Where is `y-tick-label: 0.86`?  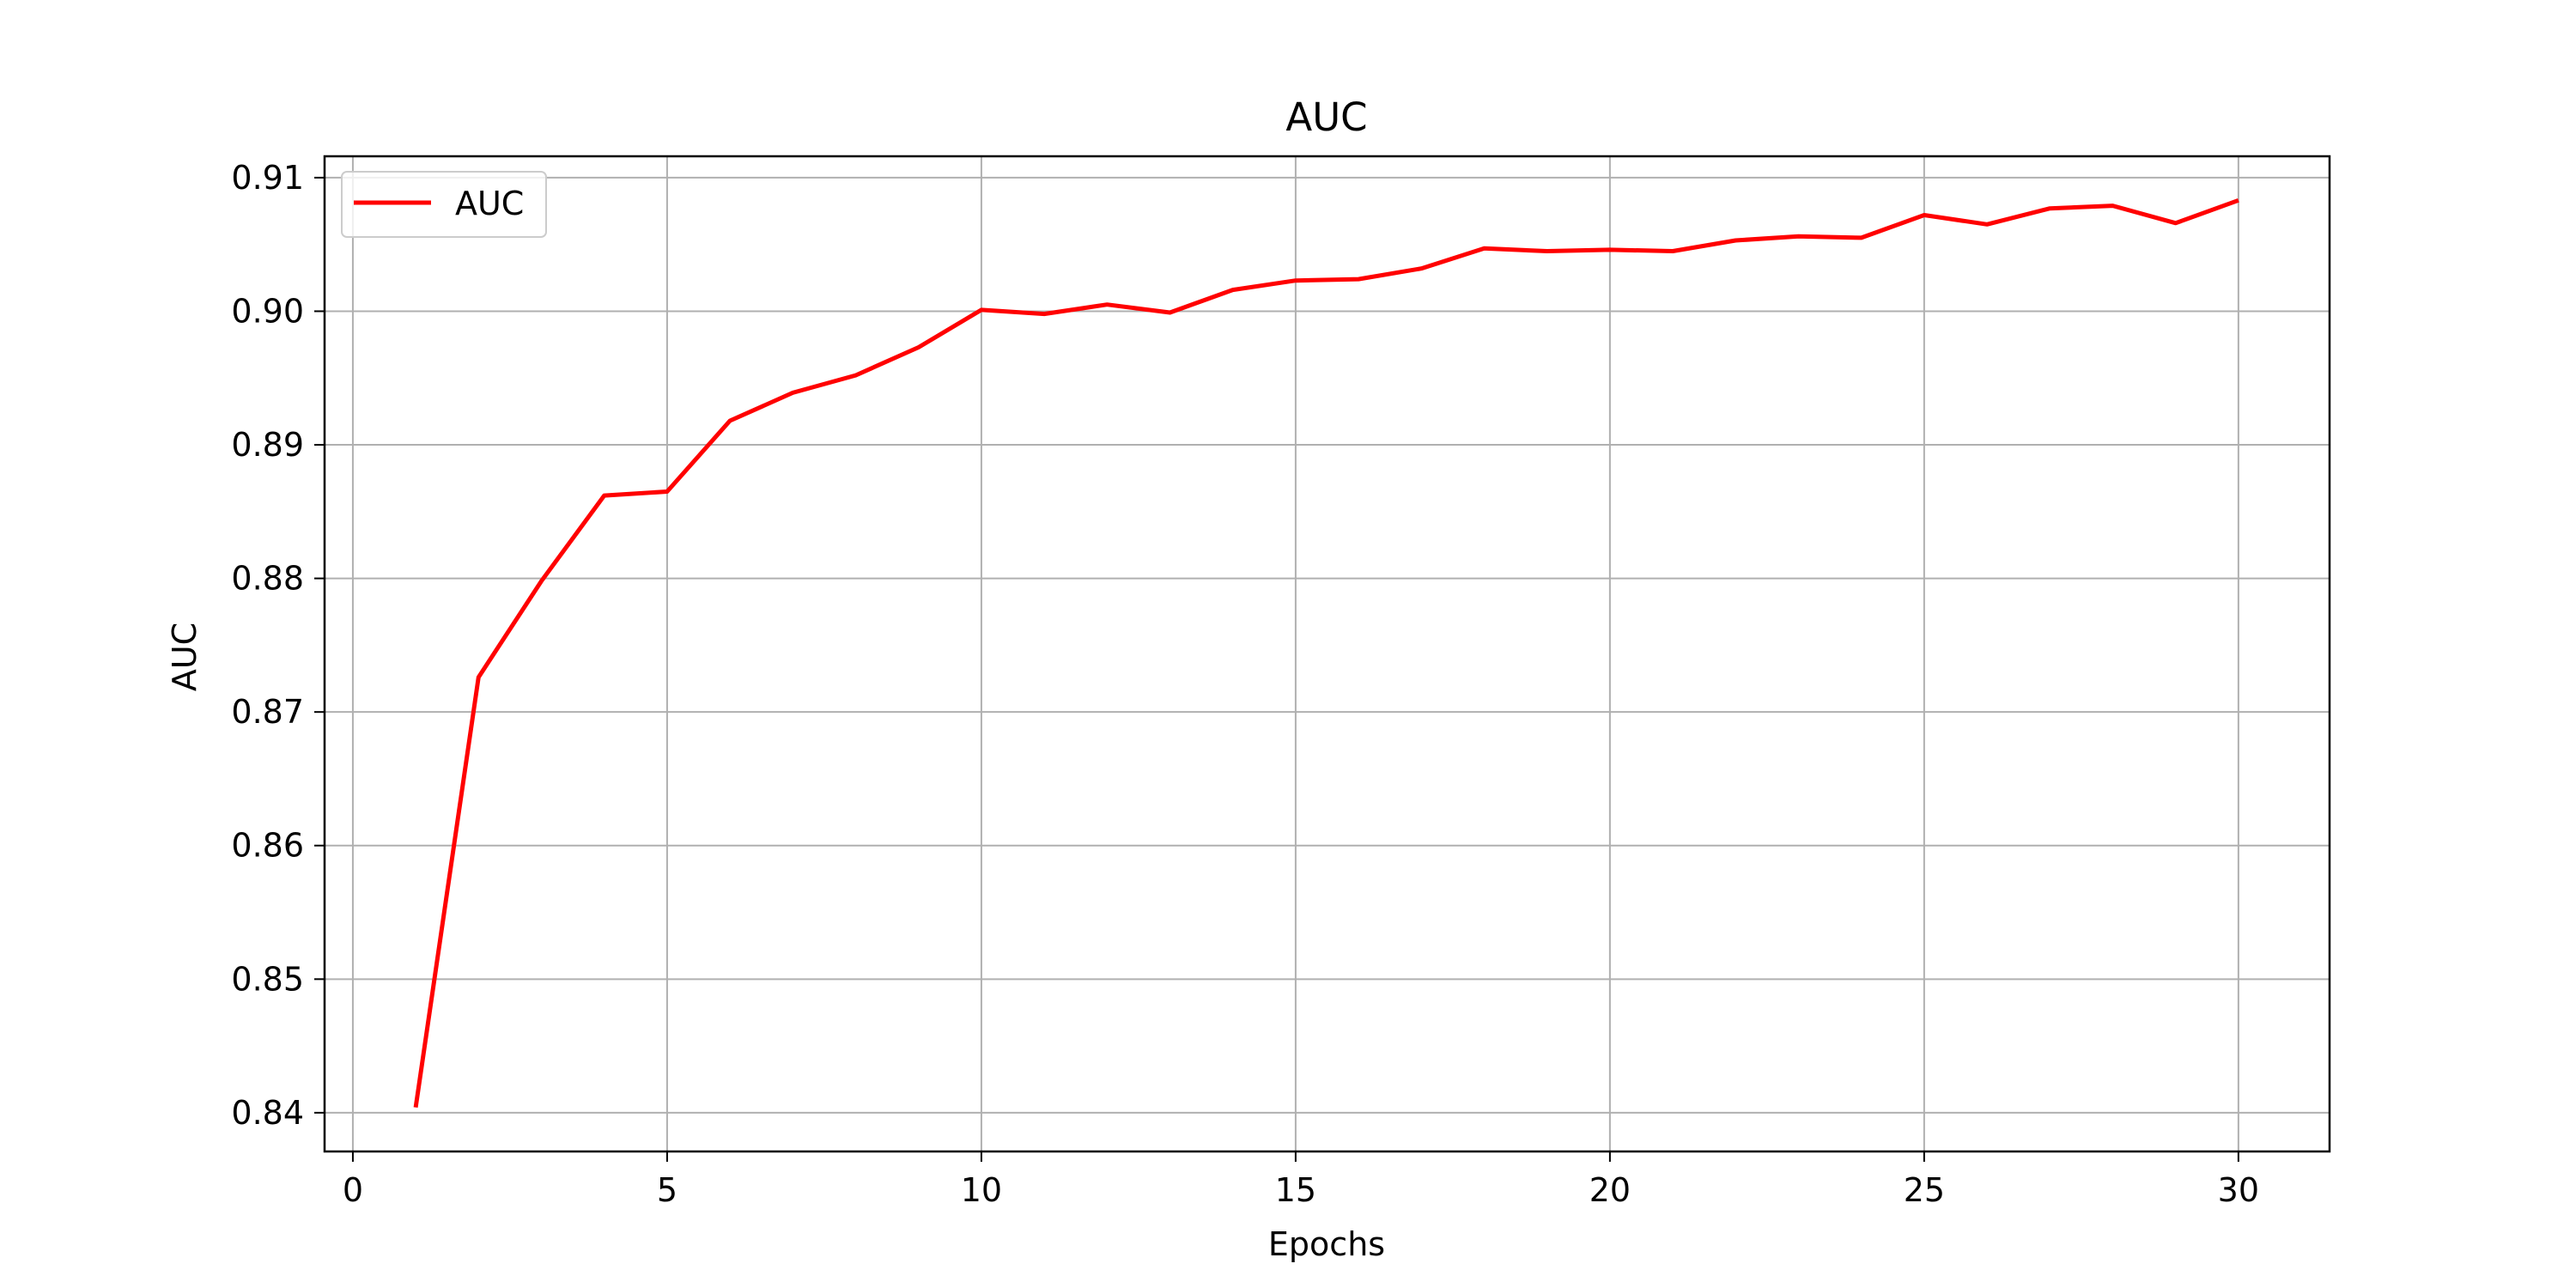
y-tick-label: 0.86 is located at coordinates (268, 846).